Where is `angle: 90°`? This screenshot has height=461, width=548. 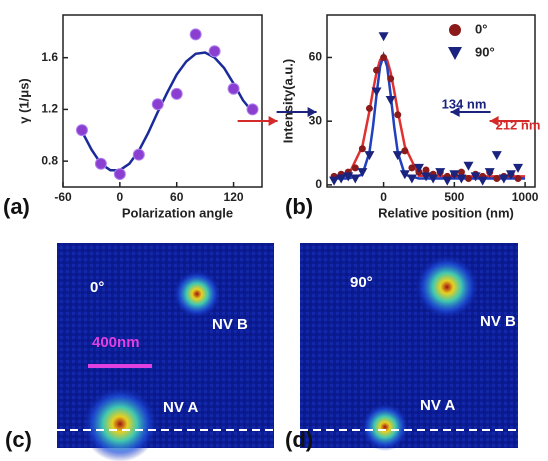 angle: 90° is located at coordinates (361, 282).